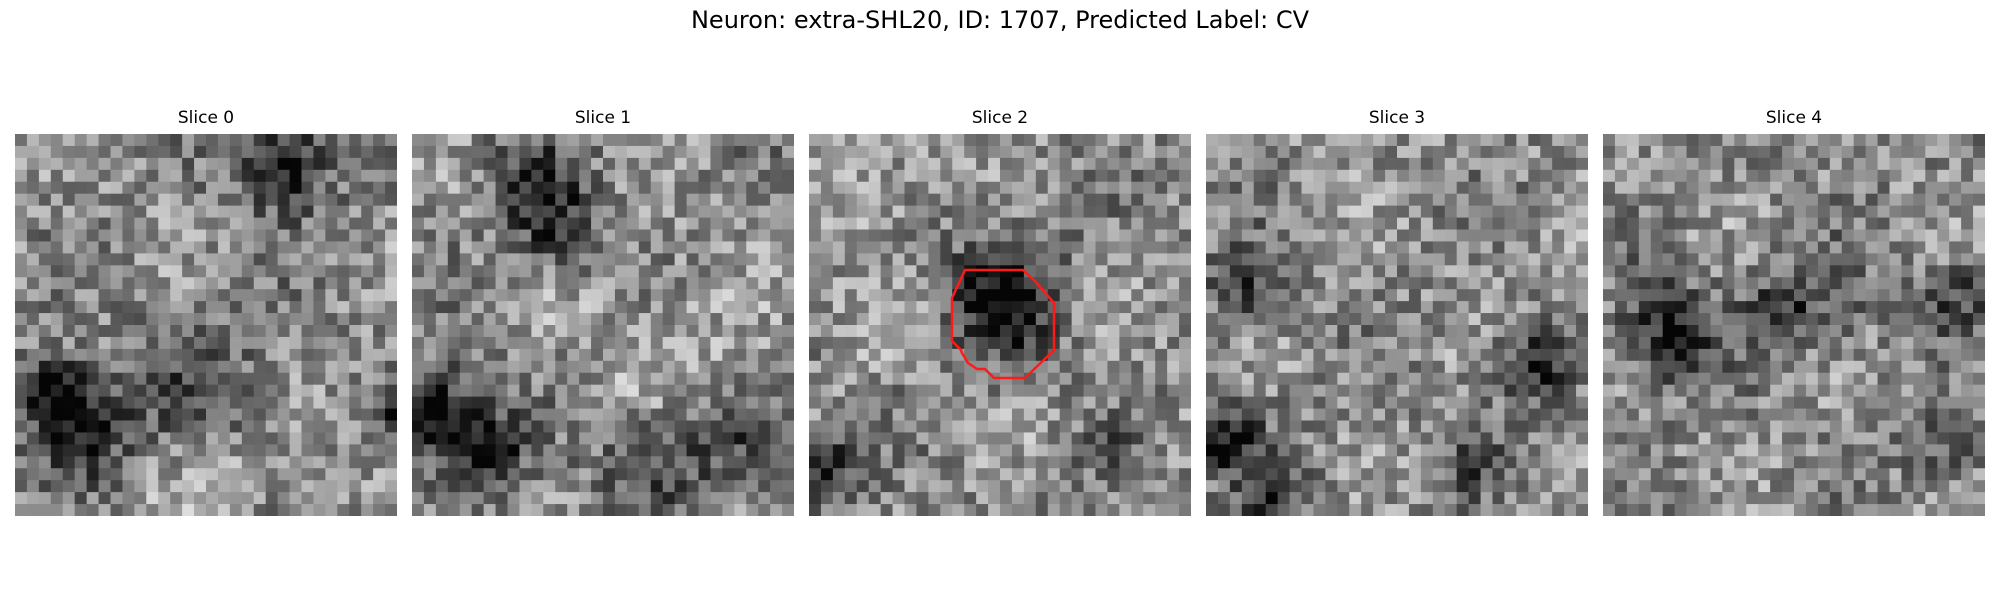  What do you see at coordinates (1397, 118) in the screenshot?
I see `slice-title: Slice 3` at bounding box center [1397, 118].